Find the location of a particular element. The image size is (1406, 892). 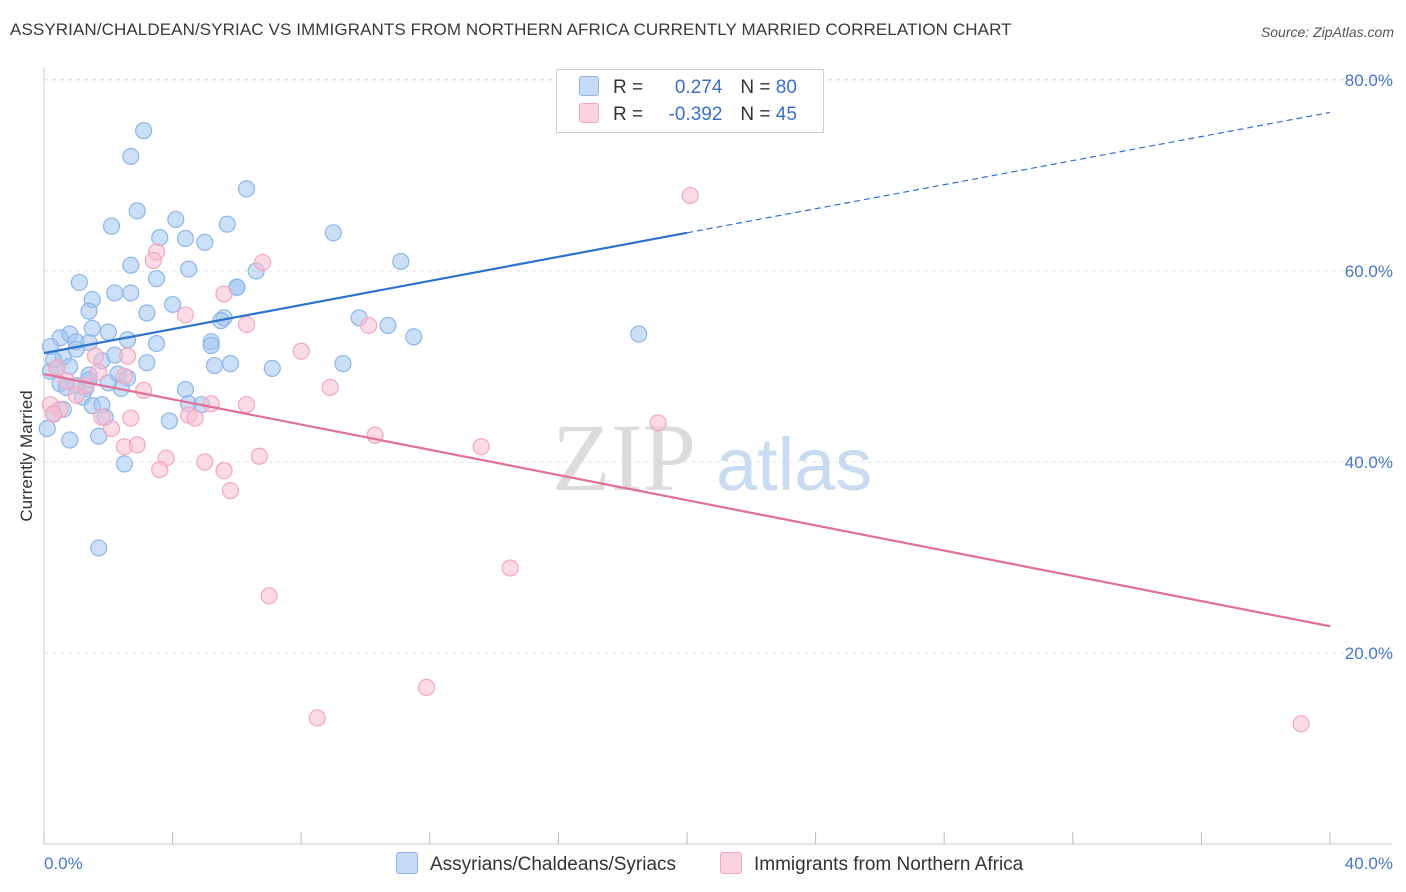

trendline-assyrians-extension is located at coordinates (1008, 172).